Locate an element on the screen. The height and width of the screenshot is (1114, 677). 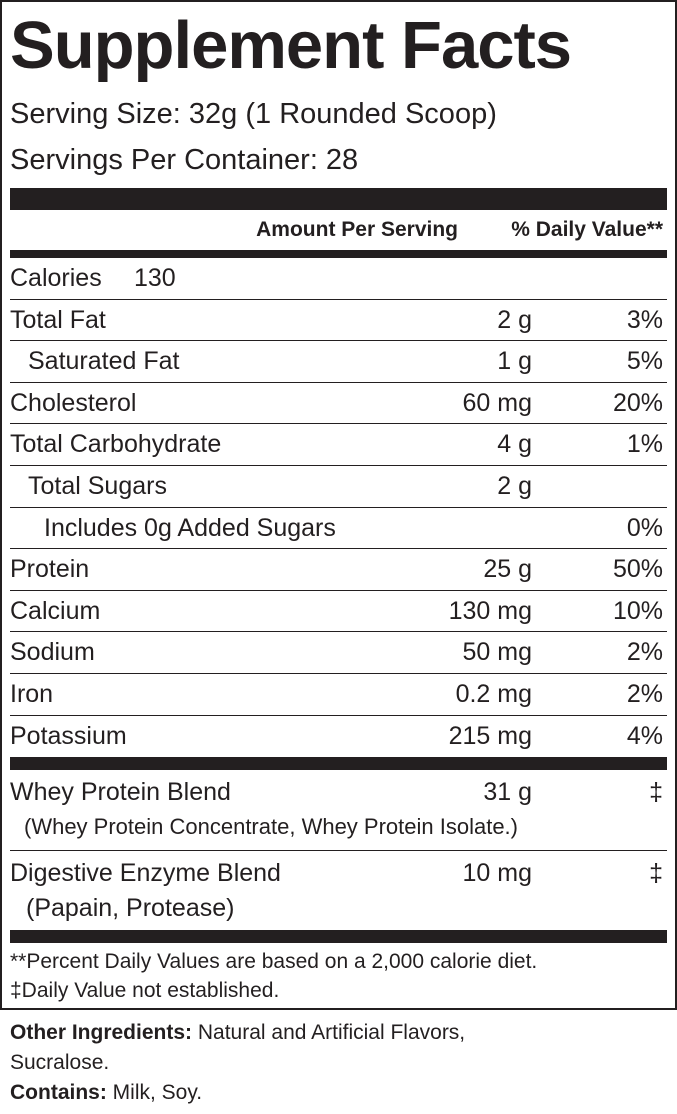
calories-label: Calories is located at coordinates (56, 278).